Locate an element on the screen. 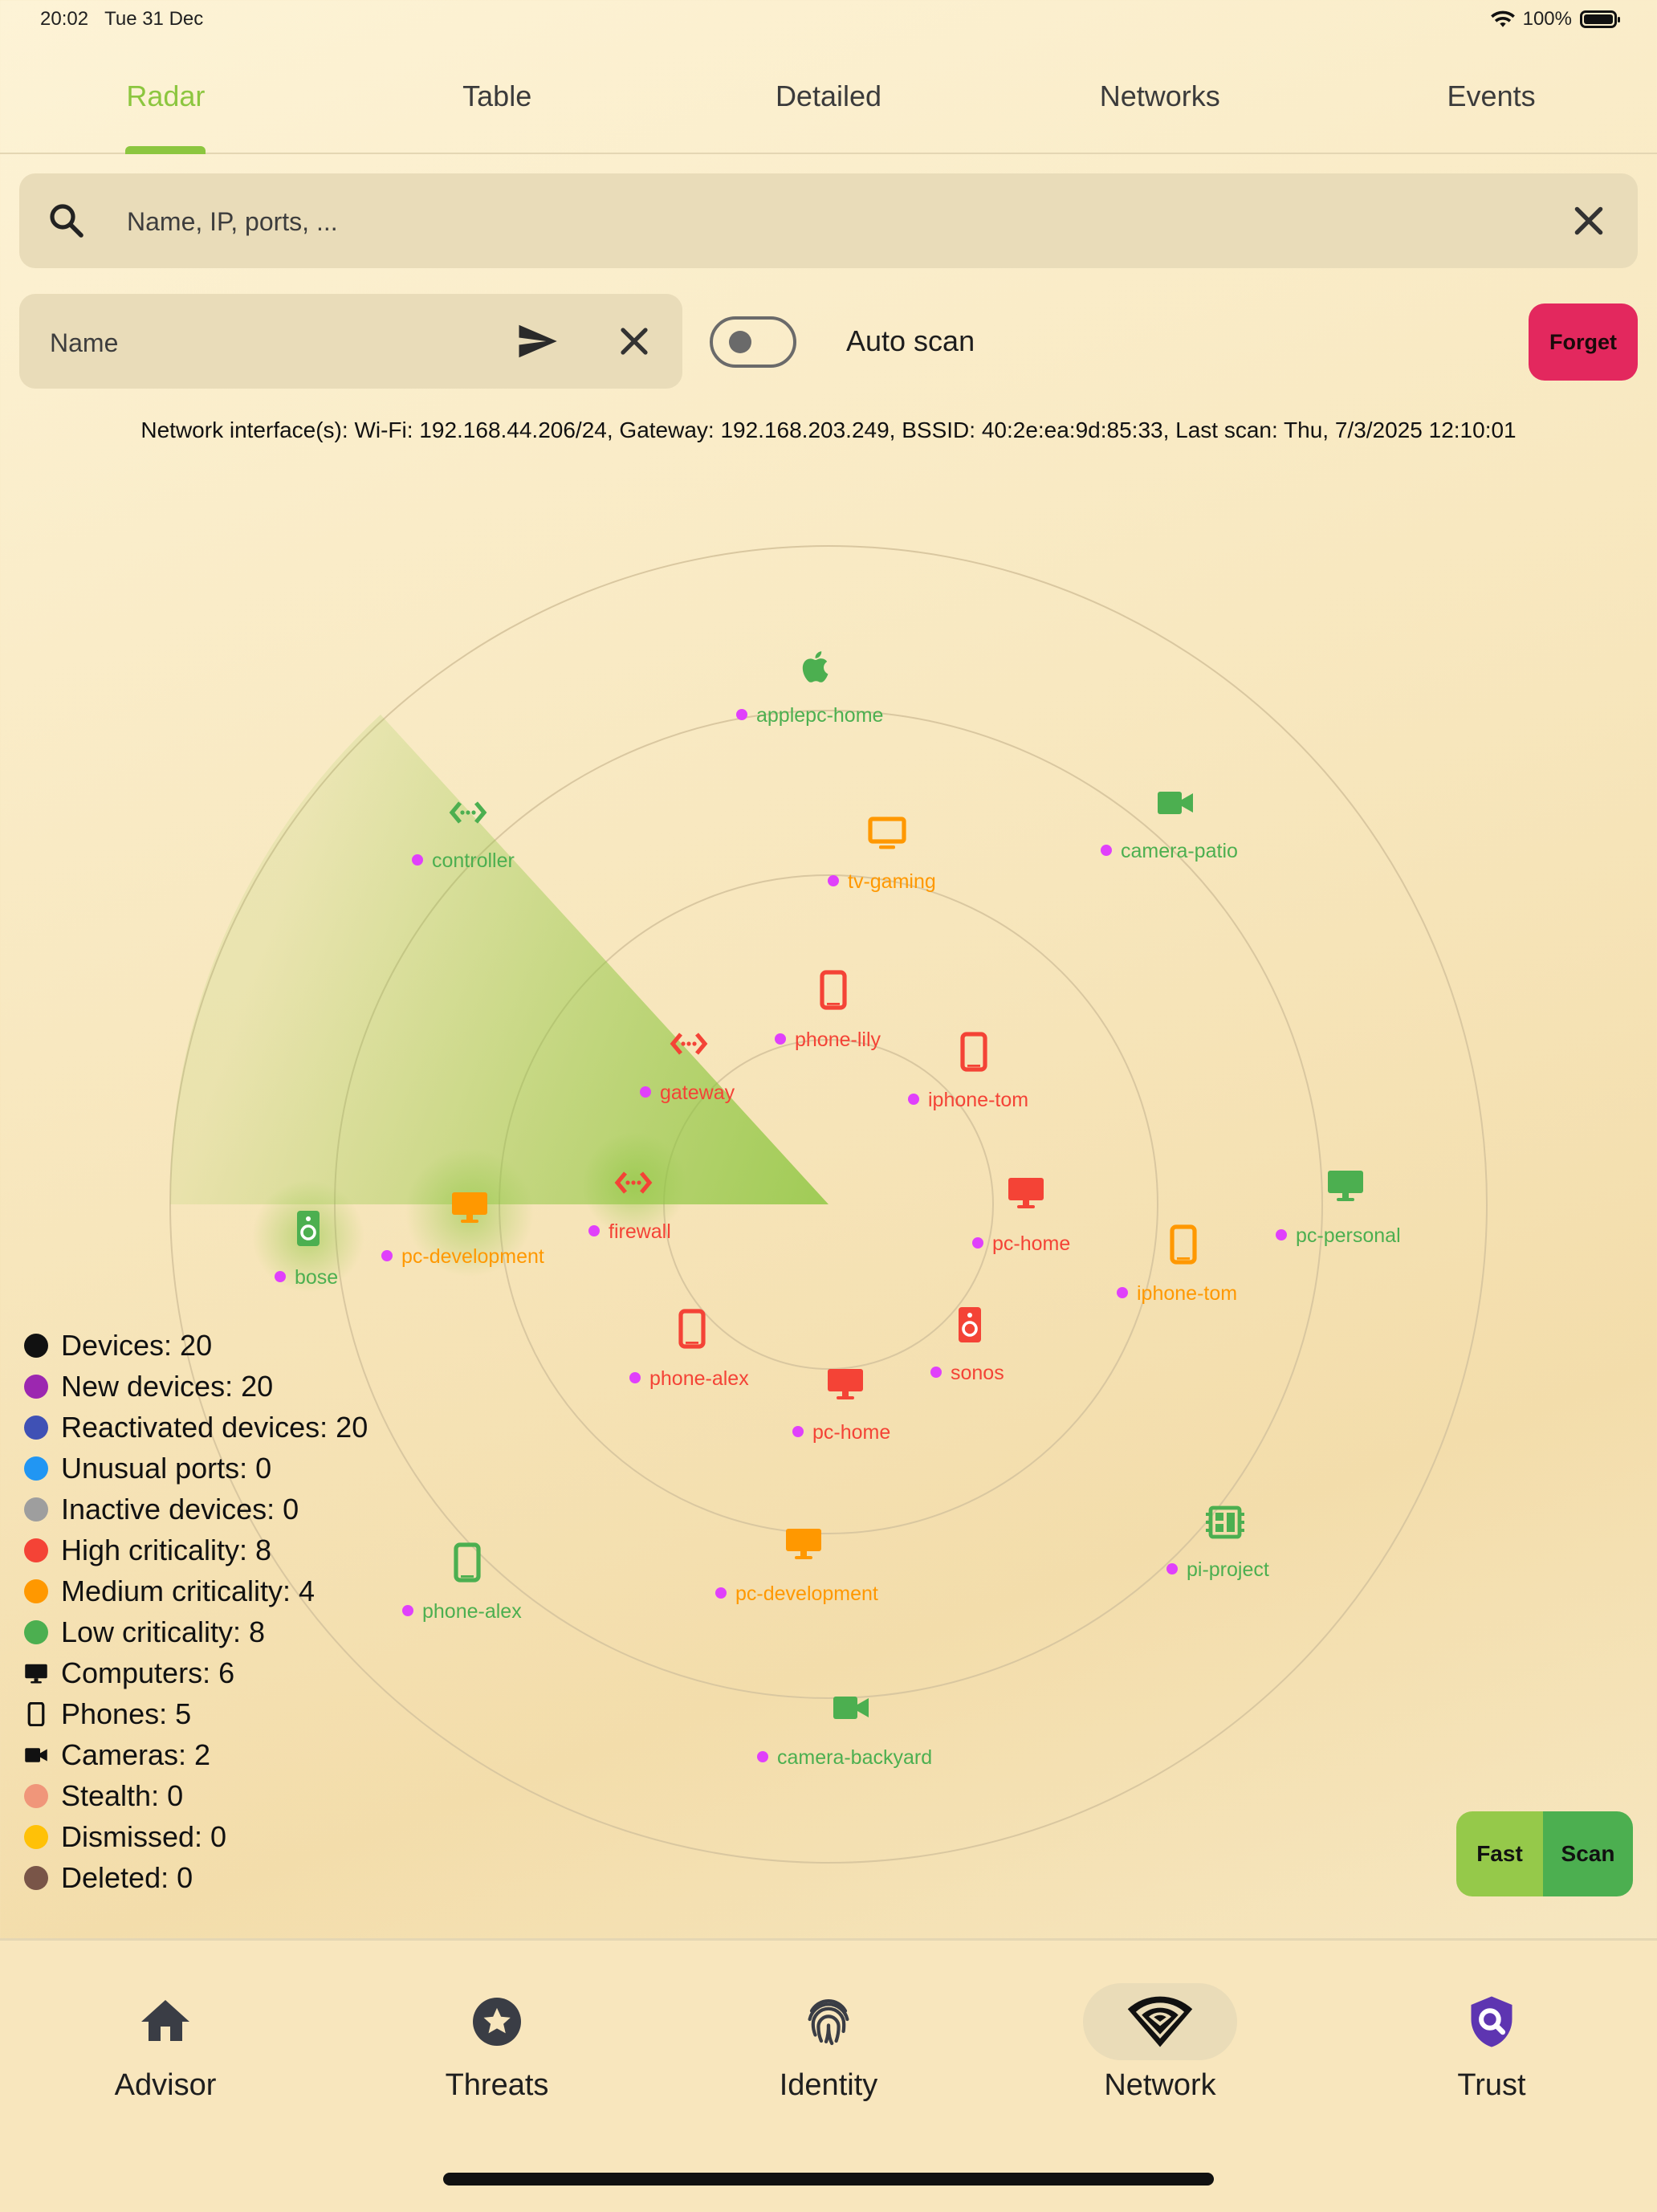  tab-events: Events is located at coordinates (1491, 95).